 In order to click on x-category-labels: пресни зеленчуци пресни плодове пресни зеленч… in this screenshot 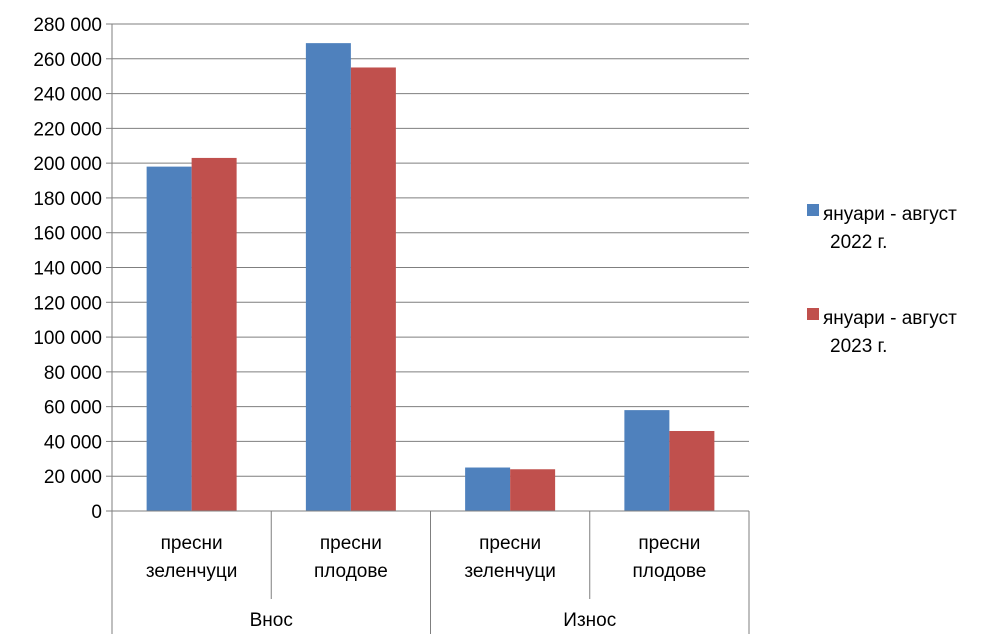, I will do `click(426, 557)`.